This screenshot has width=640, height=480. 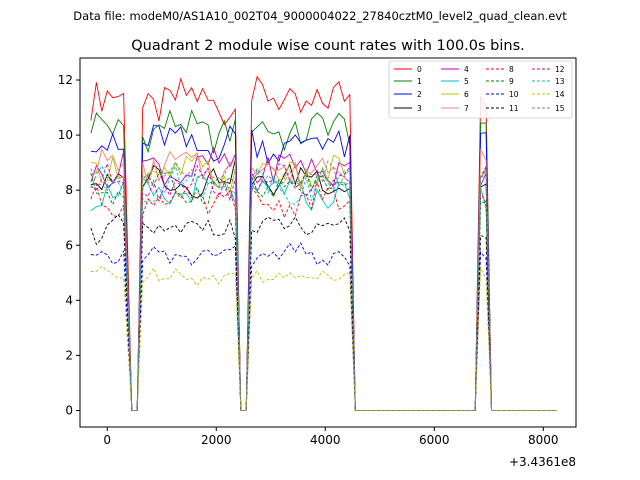 I want to click on y-tick-label: 10, so click(x=65, y=135).